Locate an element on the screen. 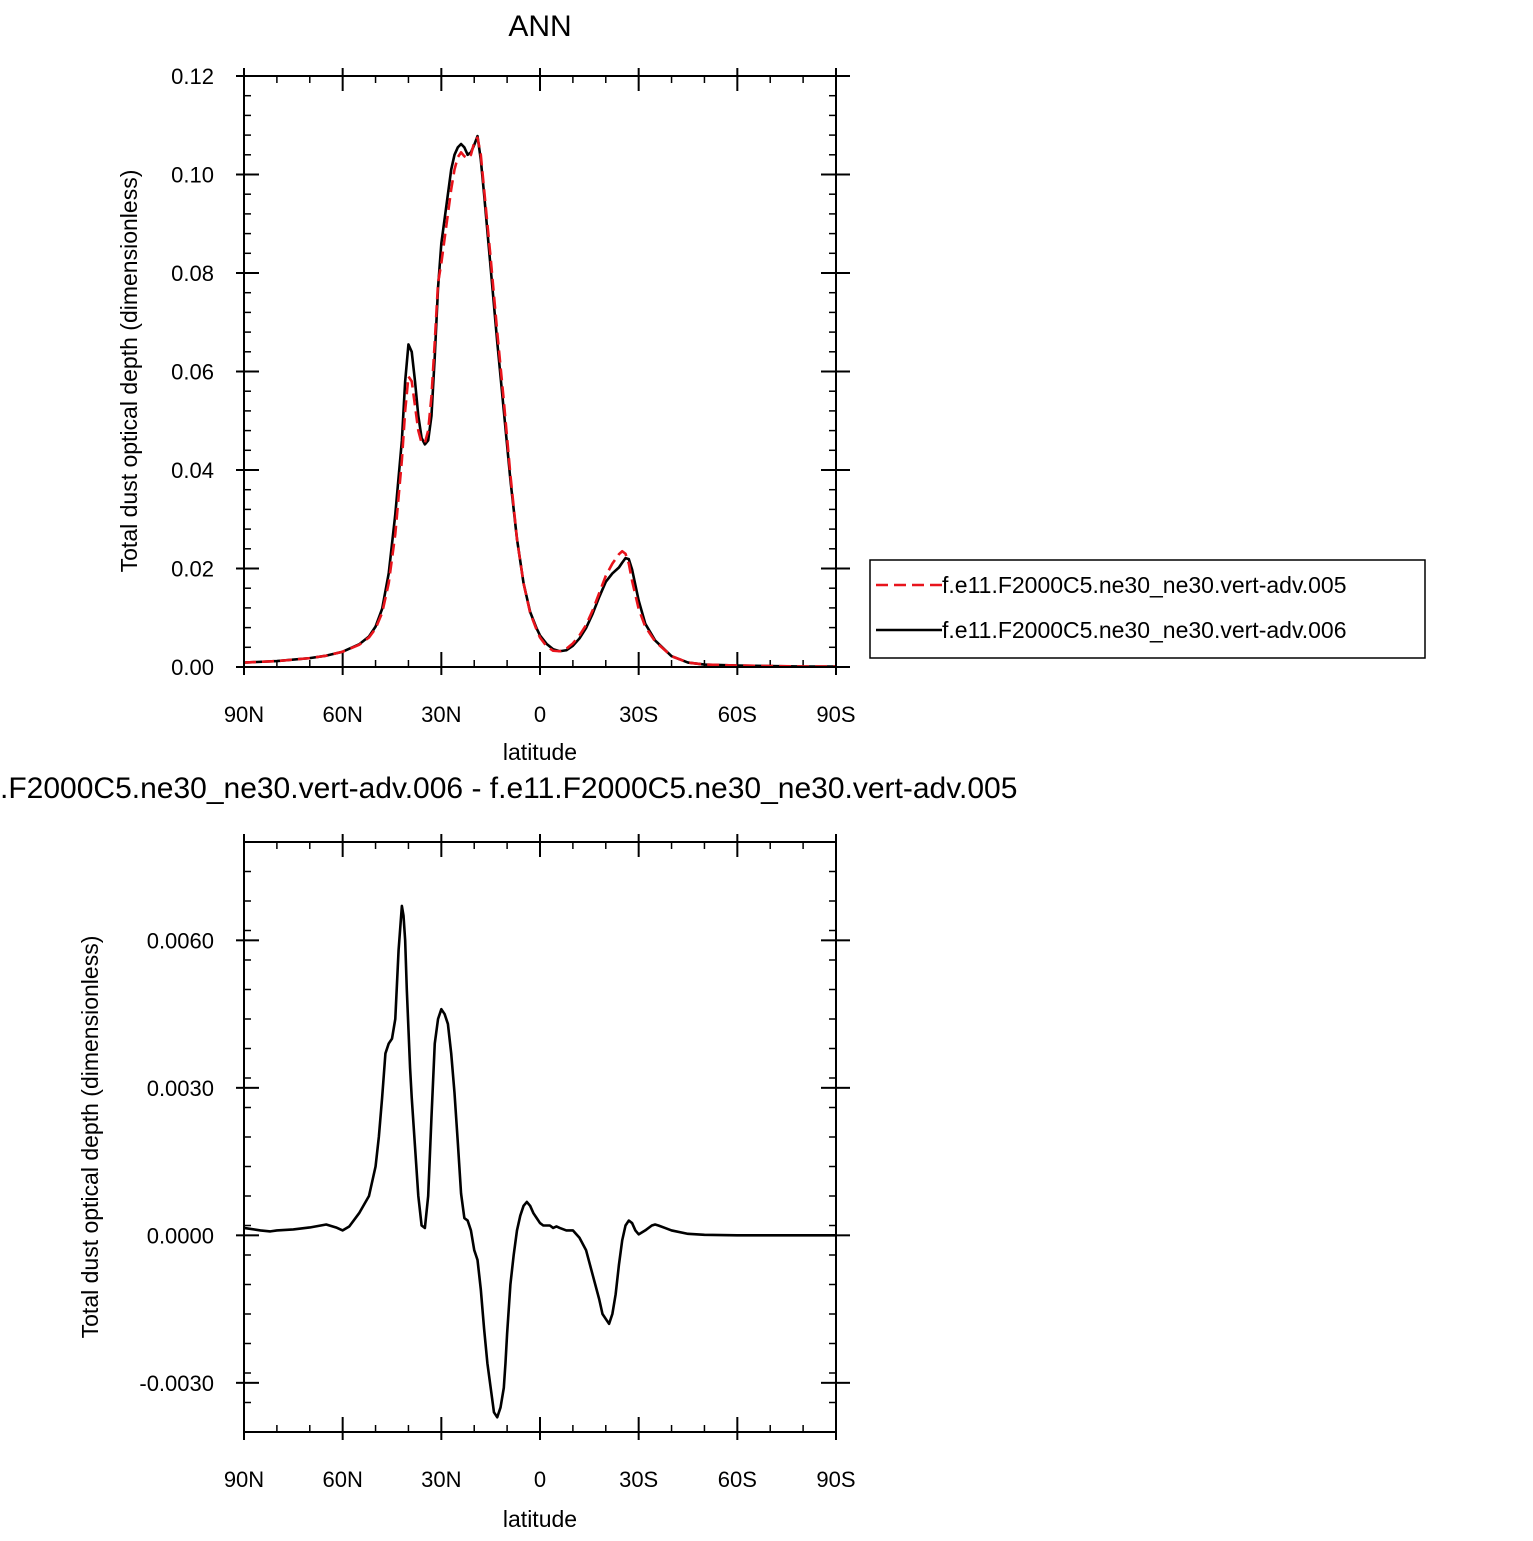  top-y-tick-label: 0.10 is located at coordinates (192, 175).